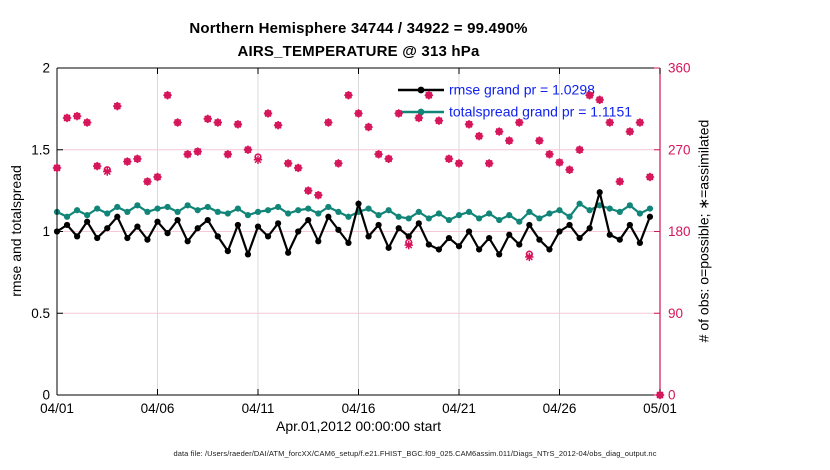 This screenshot has height=470, width=830. What do you see at coordinates (158, 408) in the screenshot?
I see `x-tick-label: 04/06` at bounding box center [158, 408].